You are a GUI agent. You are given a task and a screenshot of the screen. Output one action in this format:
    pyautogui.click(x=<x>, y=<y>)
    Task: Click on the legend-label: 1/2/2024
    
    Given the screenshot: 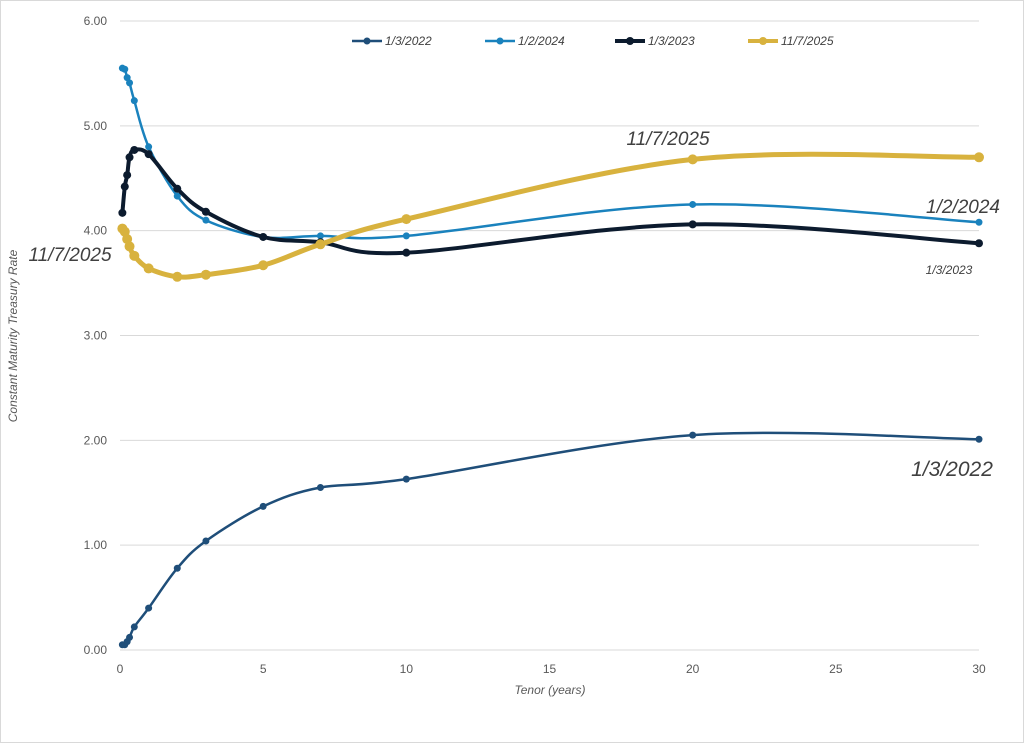 What is the action you would take?
    pyautogui.click(x=541, y=41)
    